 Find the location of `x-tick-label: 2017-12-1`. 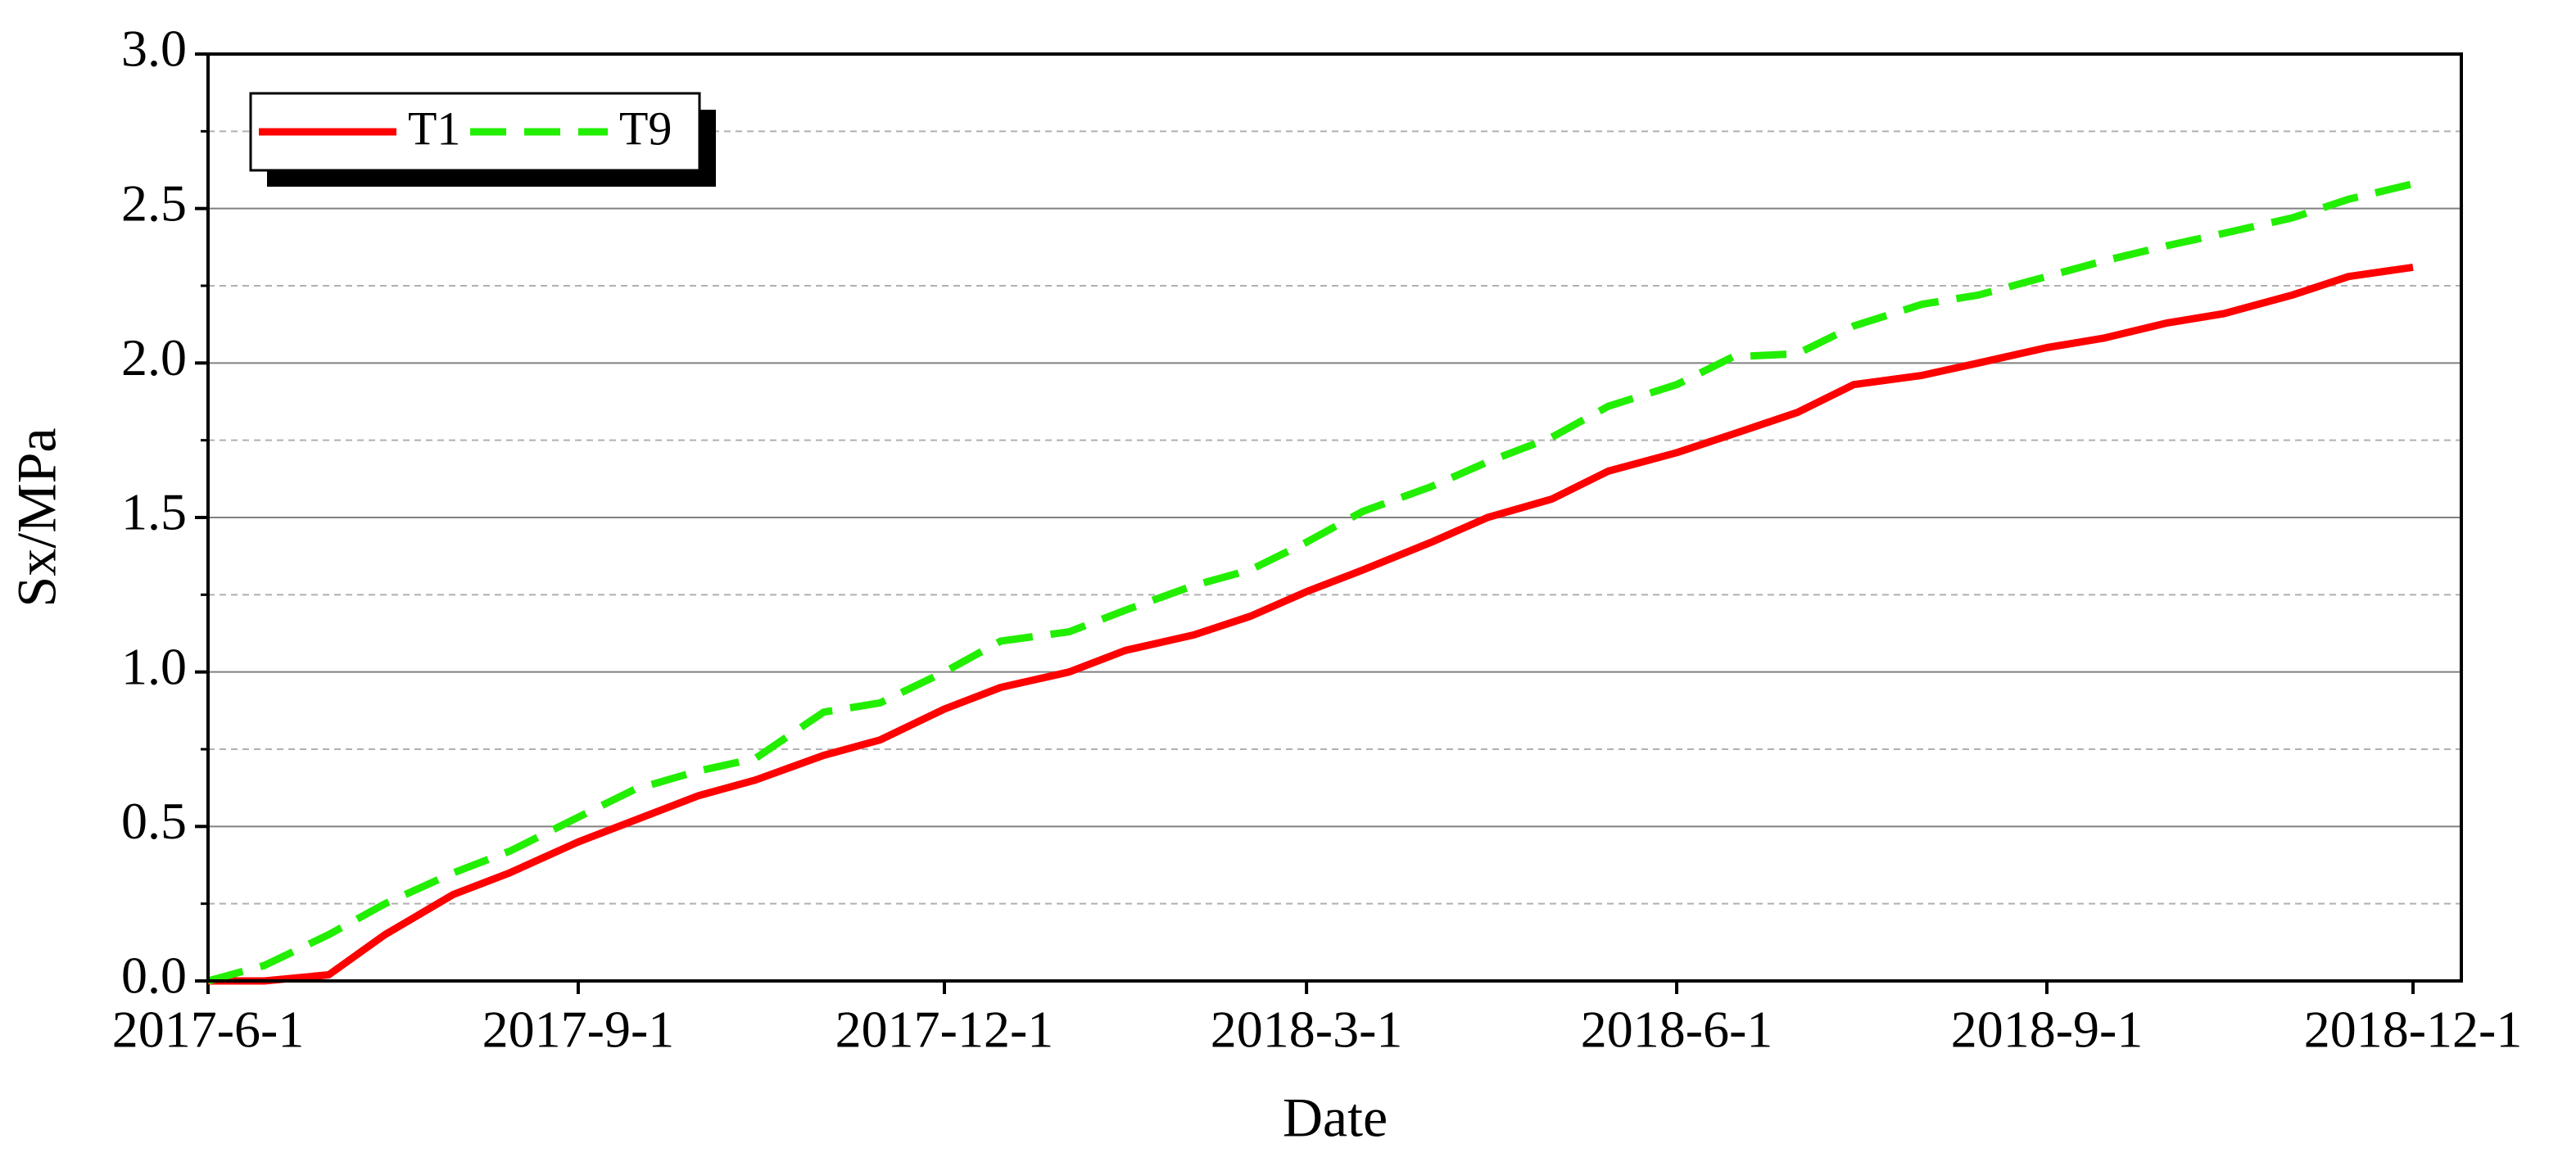

x-tick-label: 2017-12-1 is located at coordinates (944, 1030).